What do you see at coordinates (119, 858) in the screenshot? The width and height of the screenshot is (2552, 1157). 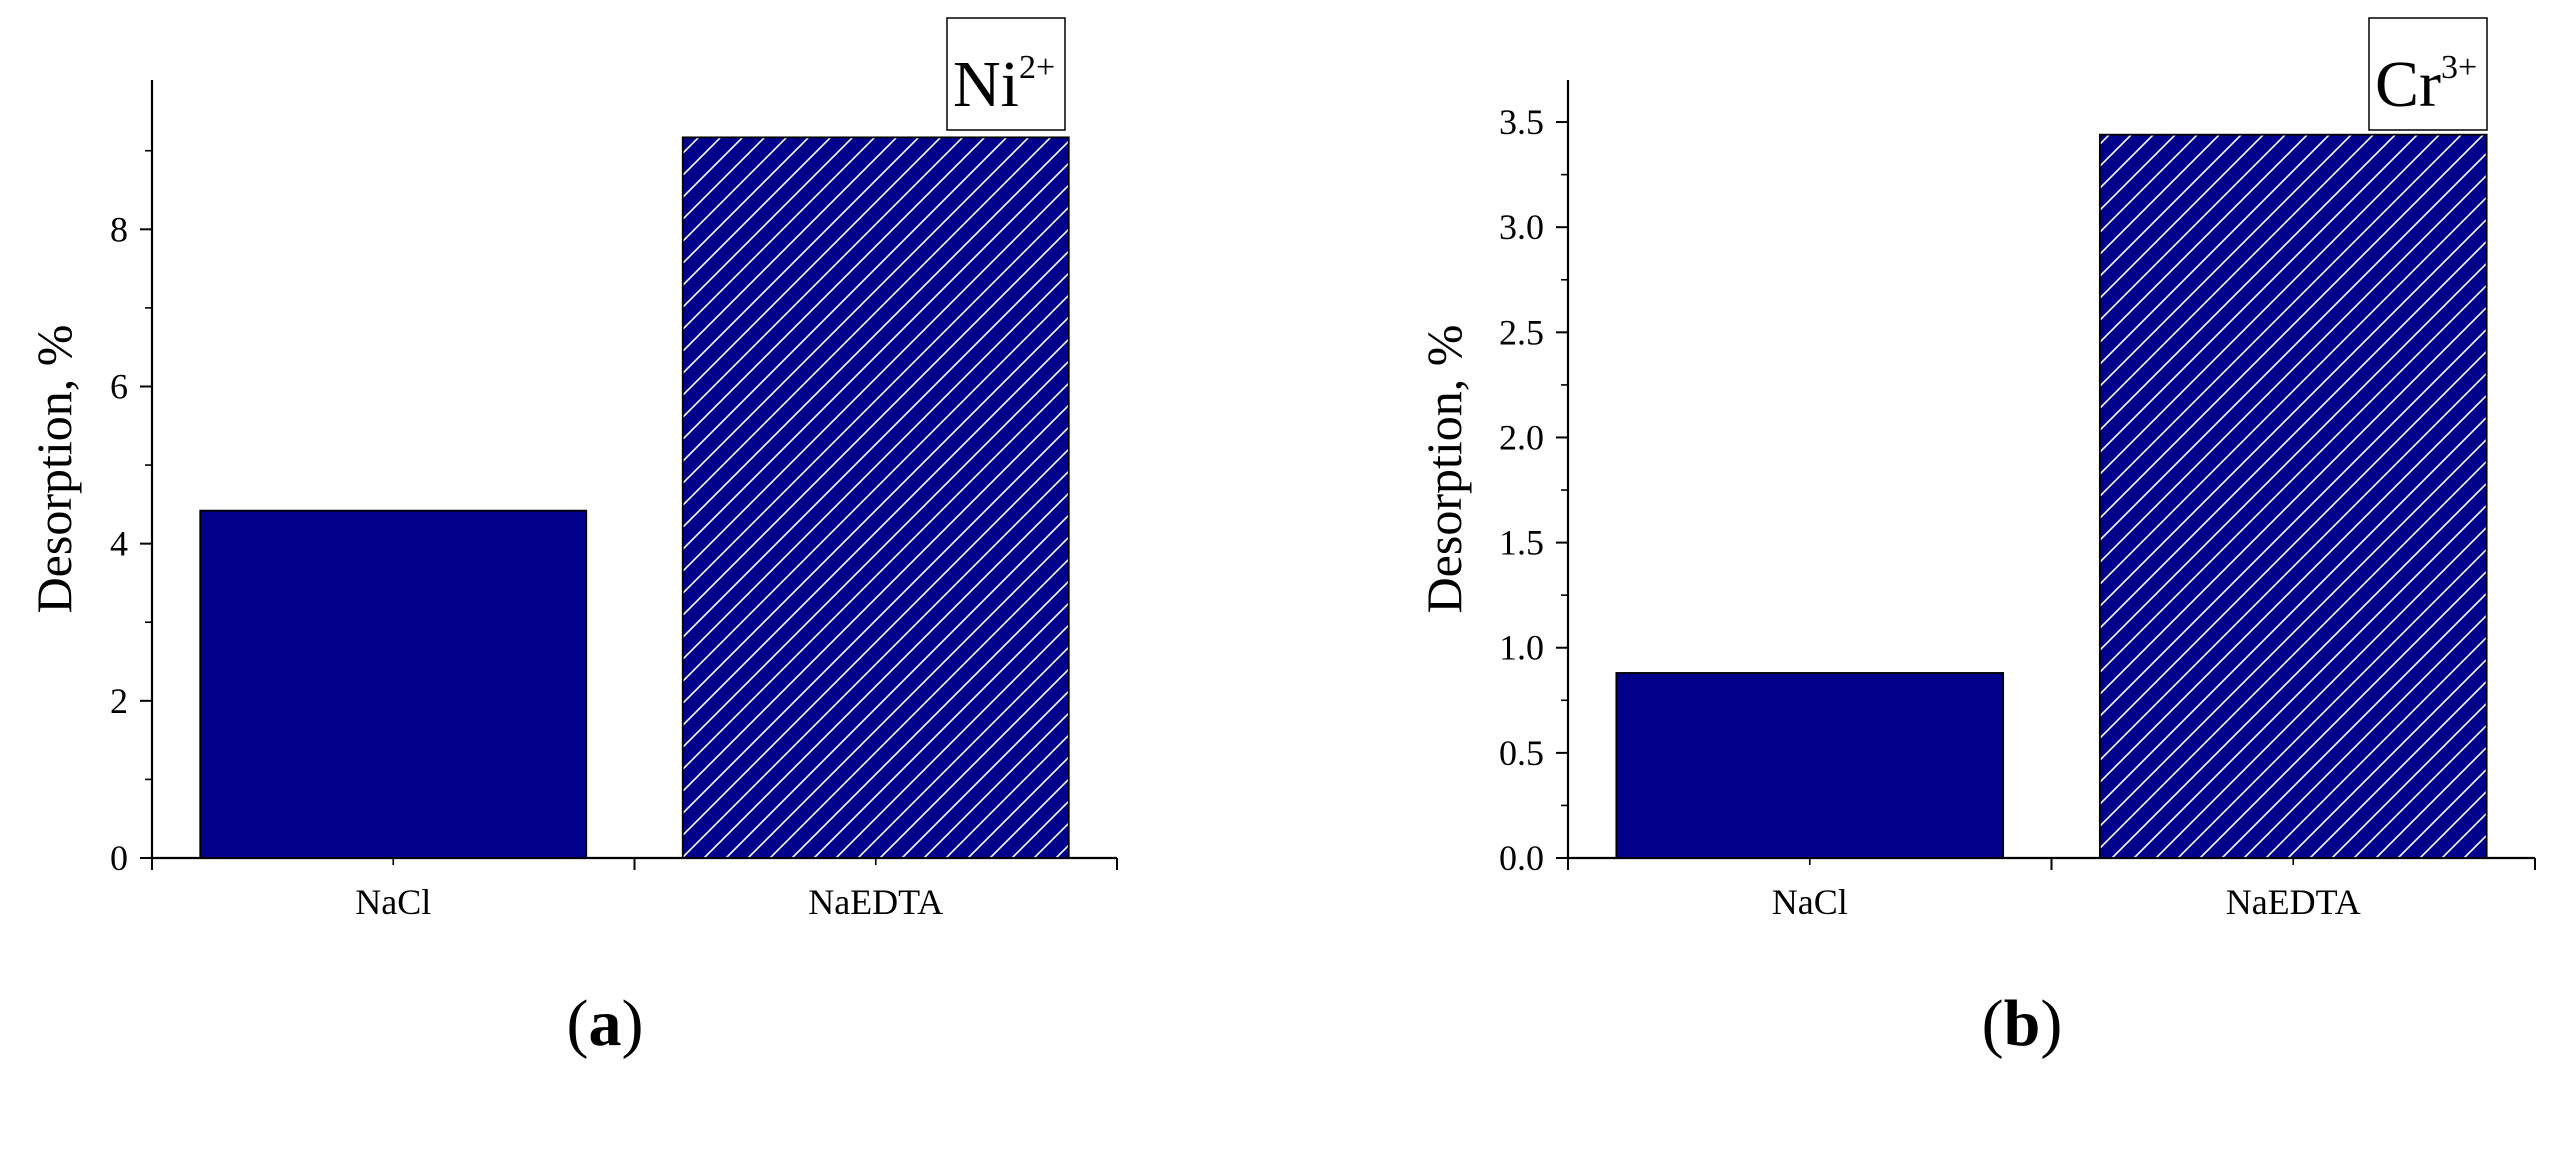 I see `y-tick-label: 0` at bounding box center [119, 858].